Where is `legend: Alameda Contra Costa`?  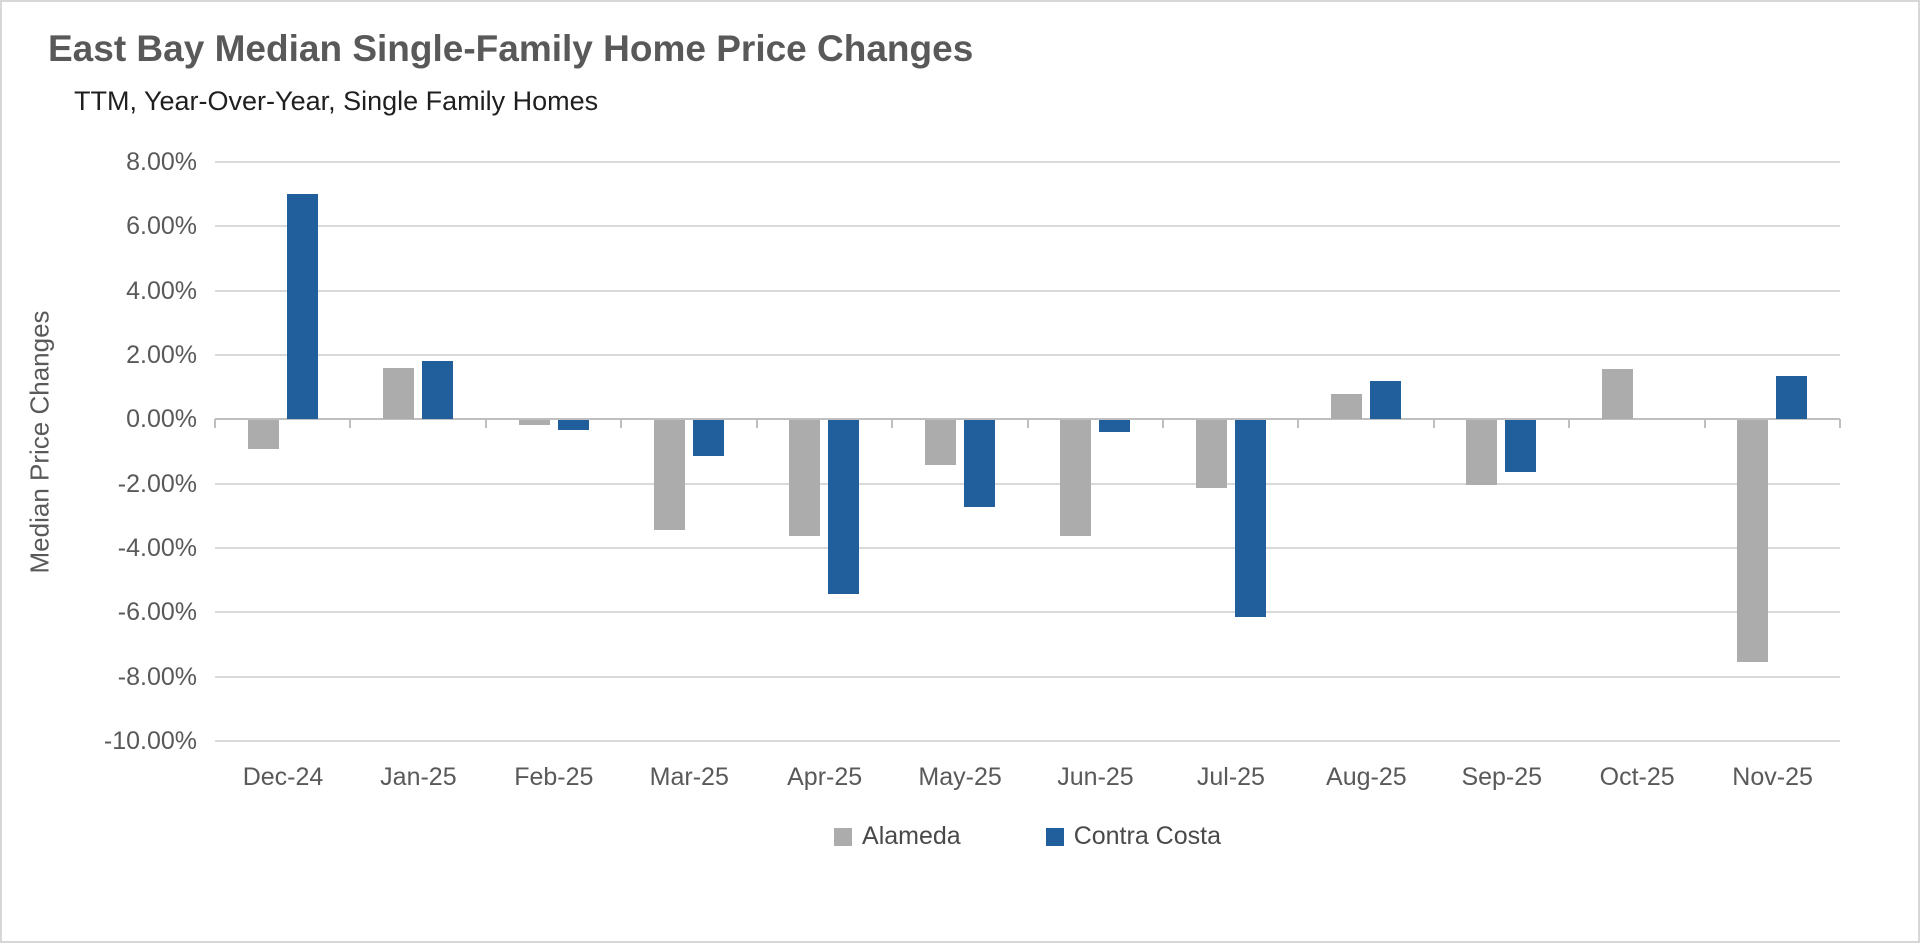
legend: Alameda Contra Costa is located at coordinates (1027, 836).